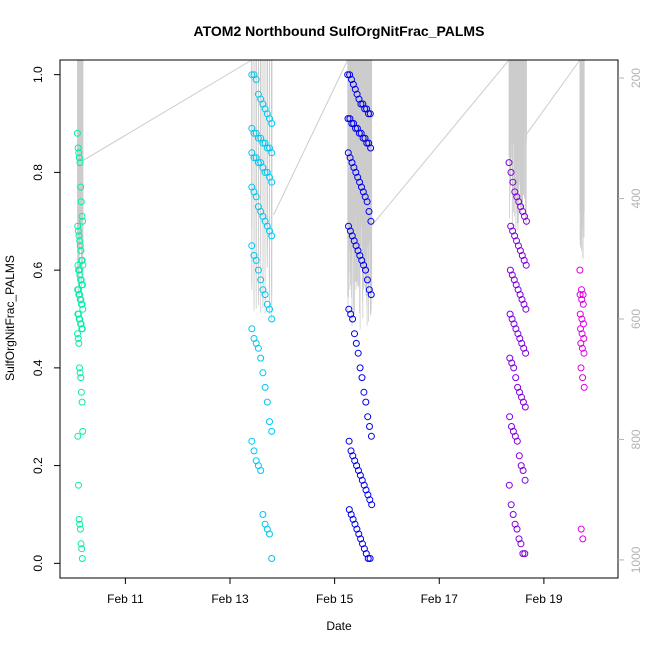  What do you see at coordinates (38, 563) in the screenshot?
I see `y-tick-label: 0.0` at bounding box center [38, 563].